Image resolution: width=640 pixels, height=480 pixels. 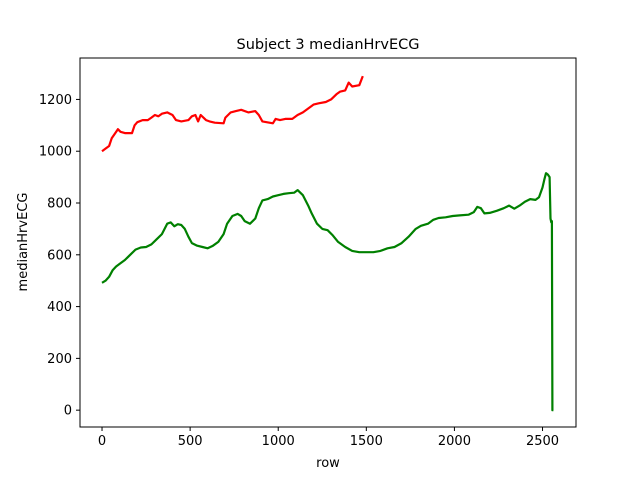 I want to click on x-tick-label: 1500, so click(x=366, y=441).